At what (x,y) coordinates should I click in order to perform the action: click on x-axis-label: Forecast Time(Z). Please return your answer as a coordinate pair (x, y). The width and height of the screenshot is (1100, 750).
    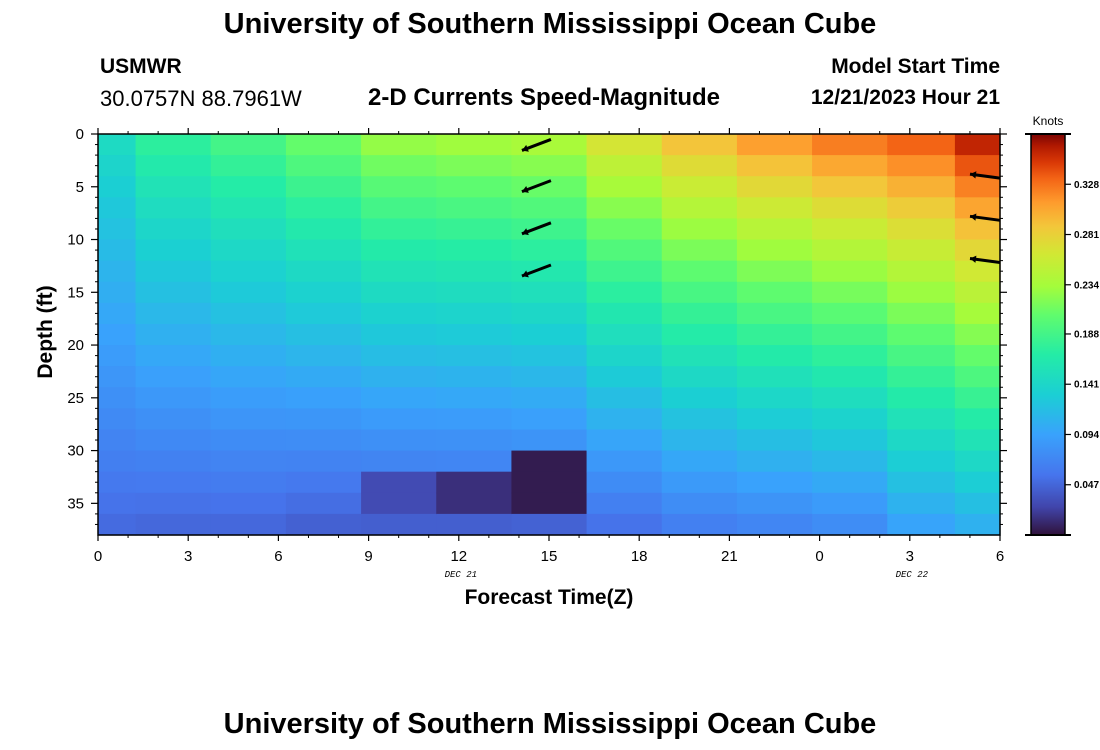
    Looking at the image, I should click on (549, 597).